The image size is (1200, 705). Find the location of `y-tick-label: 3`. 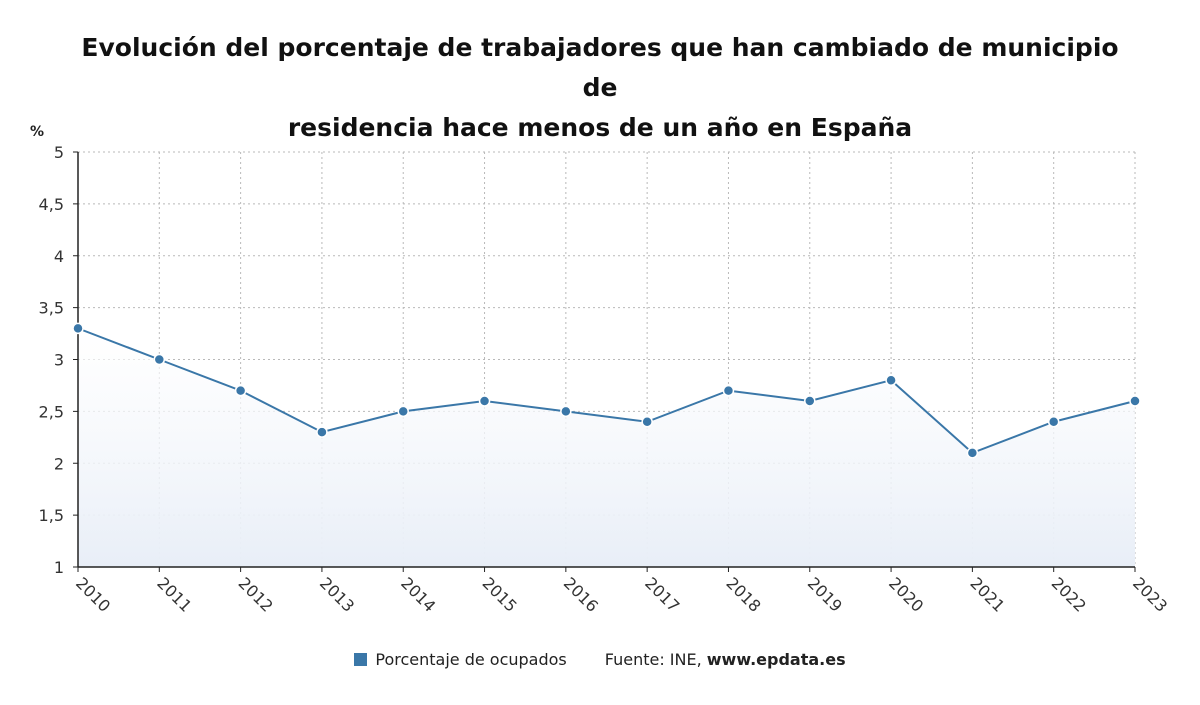

y-tick-label: 3 is located at coordinates (59, 360).